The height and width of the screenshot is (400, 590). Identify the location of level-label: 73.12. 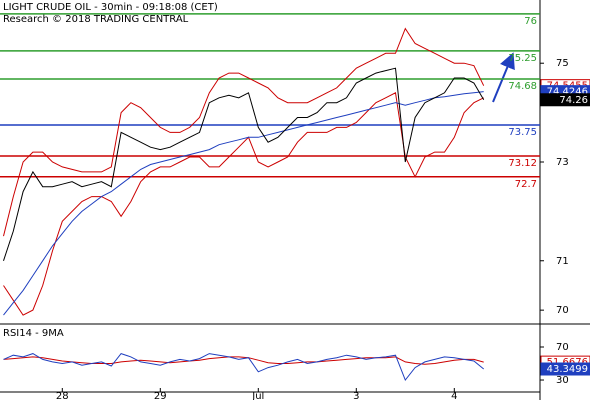
(522, 163).